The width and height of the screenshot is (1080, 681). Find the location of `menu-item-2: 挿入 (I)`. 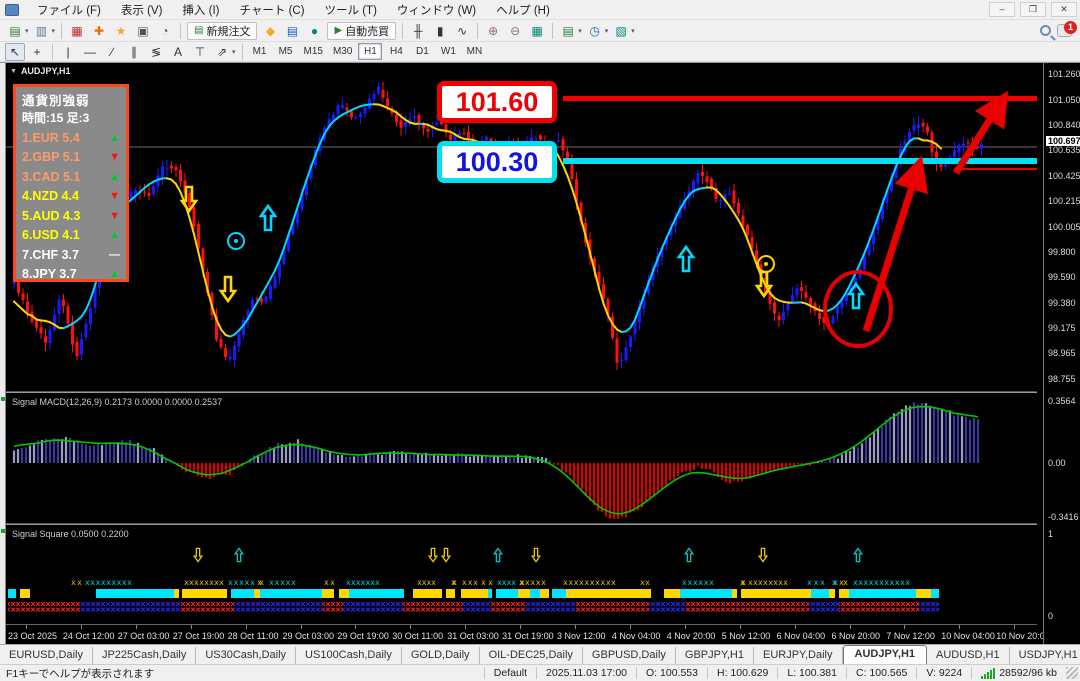

menu-item-2: 挿入 (I) is located at coordinates (201, 10).